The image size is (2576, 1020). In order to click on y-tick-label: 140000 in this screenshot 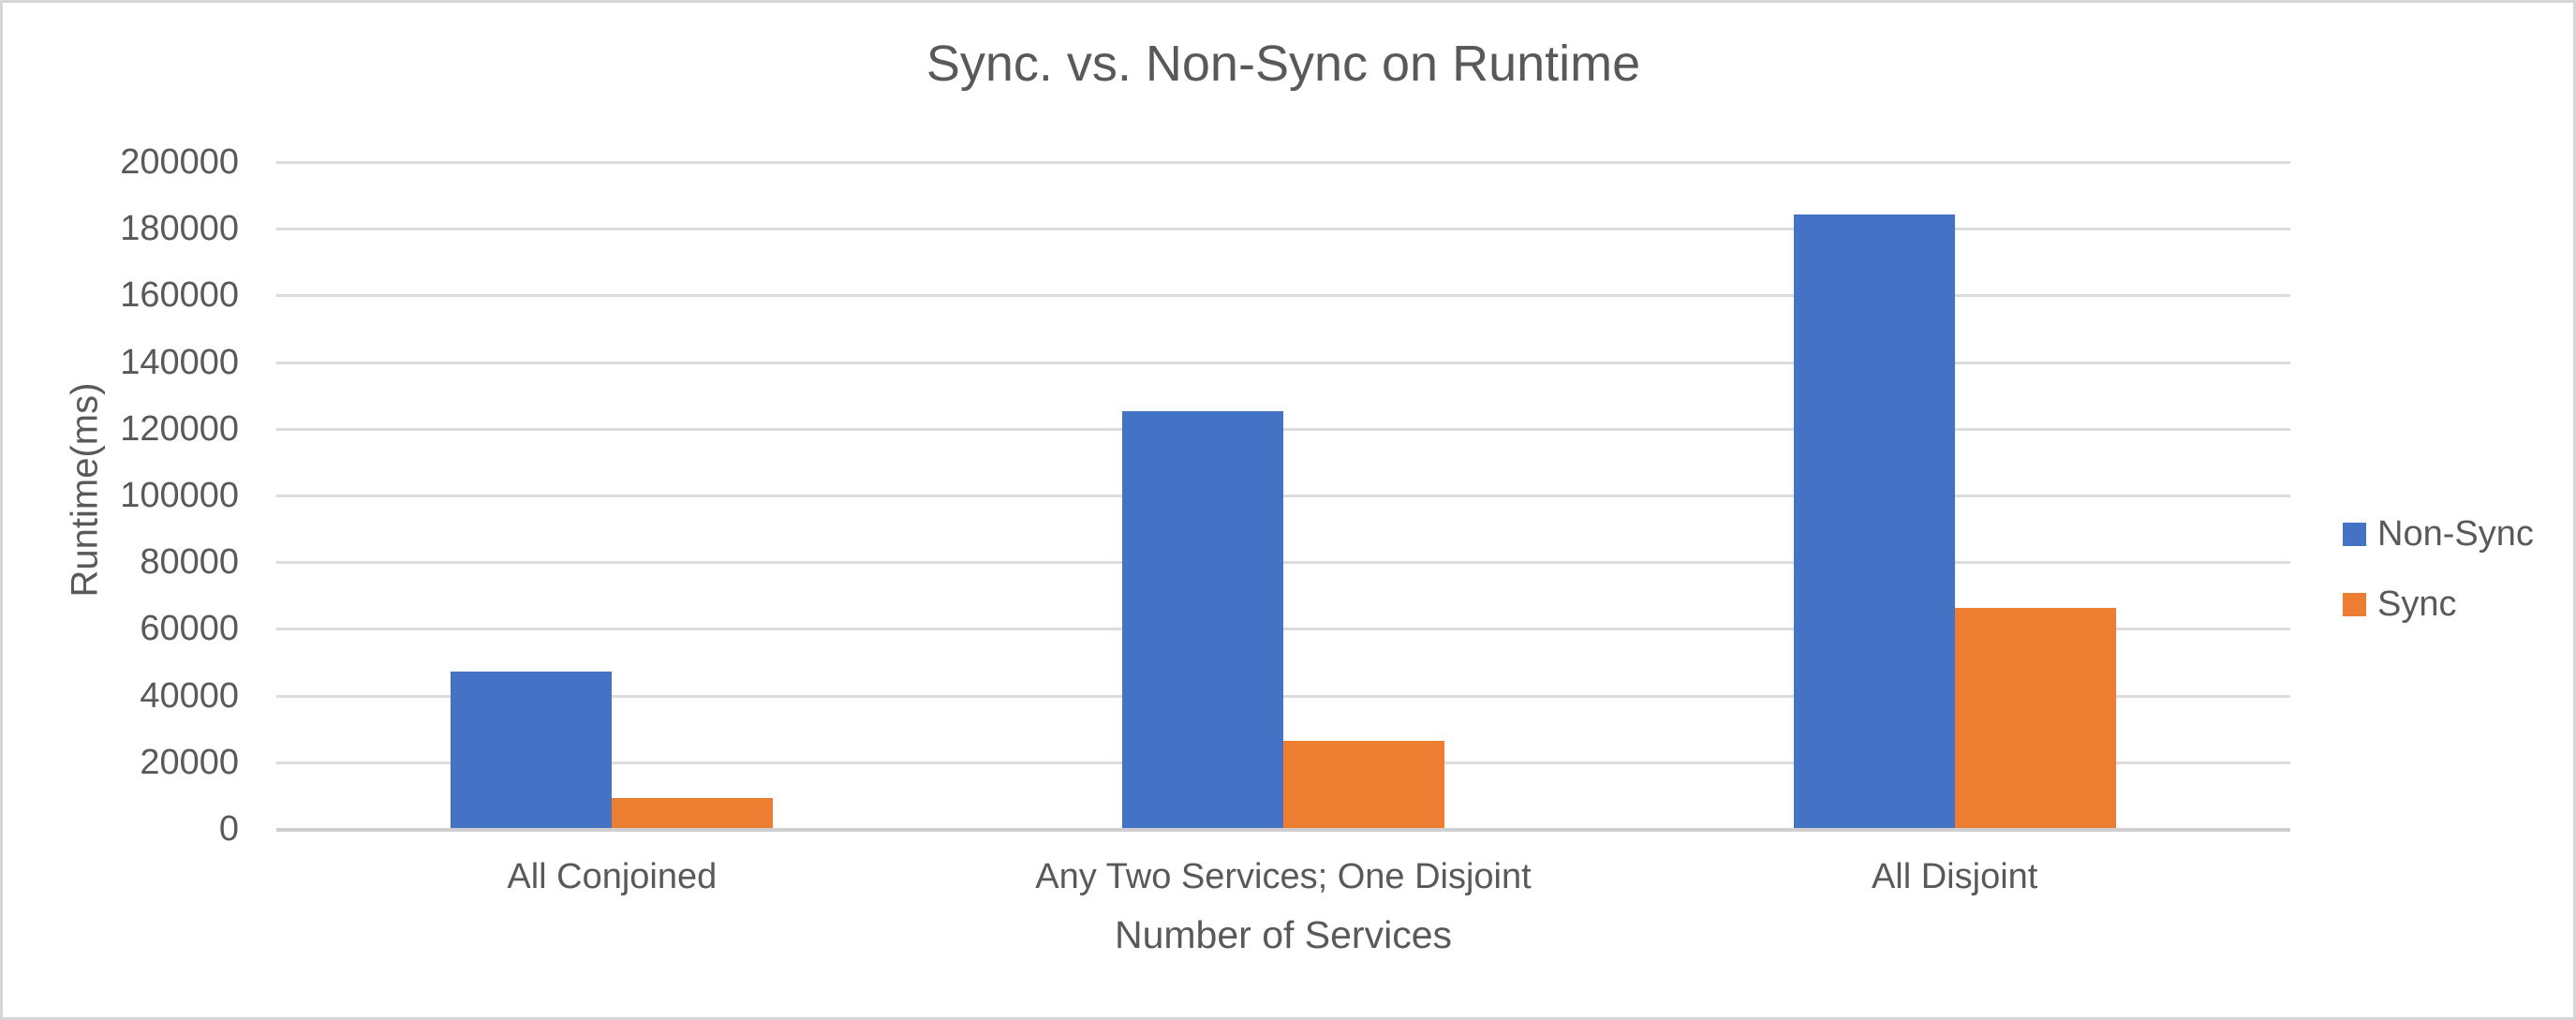, I will do `click(180, 362)`.